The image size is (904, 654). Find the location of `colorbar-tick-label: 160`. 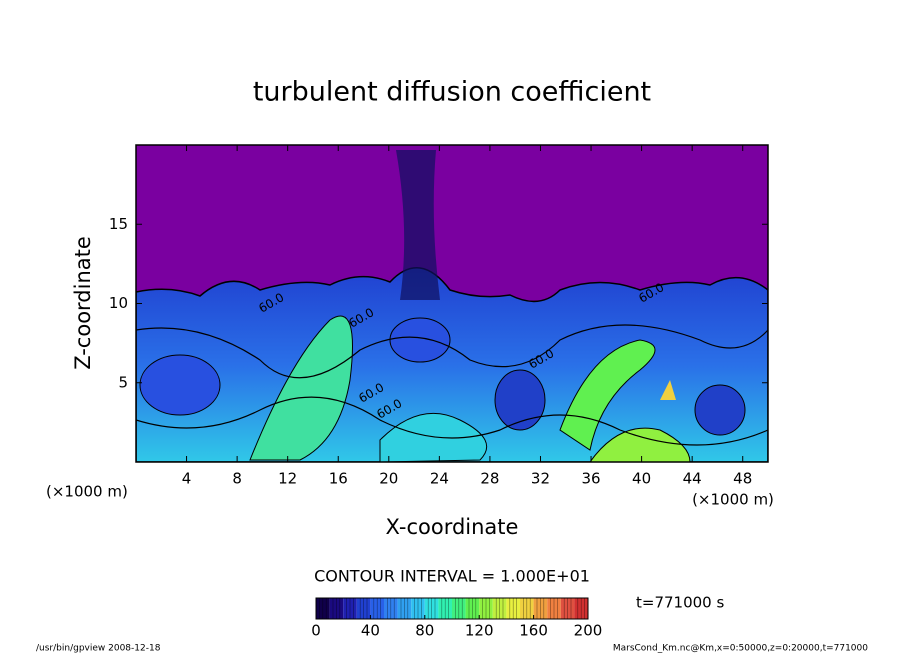

colorbar-tick-label: 160 is located at coordinates (533, 631).